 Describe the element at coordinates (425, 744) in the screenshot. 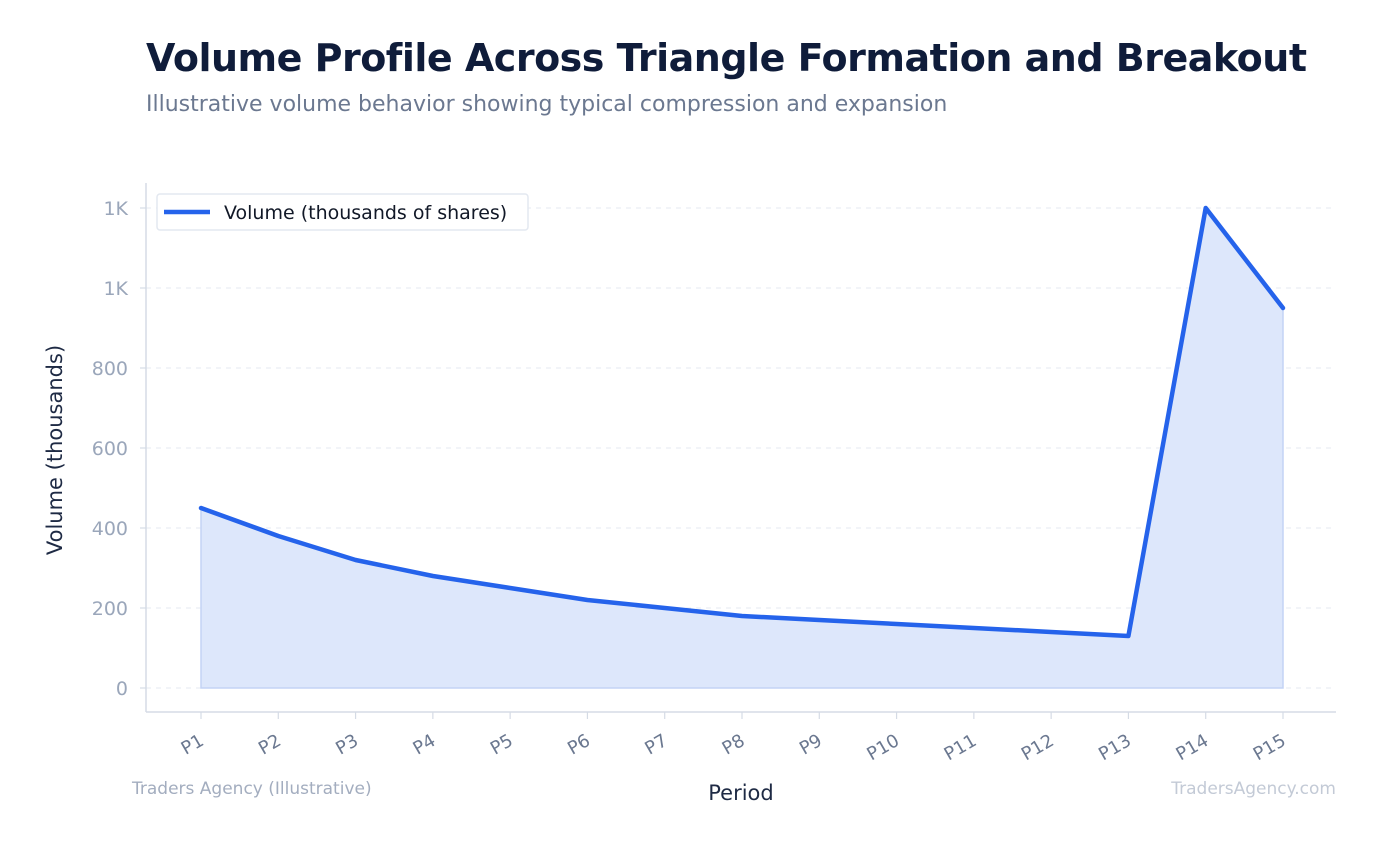

I see `x-tick-label: P4` at that location.